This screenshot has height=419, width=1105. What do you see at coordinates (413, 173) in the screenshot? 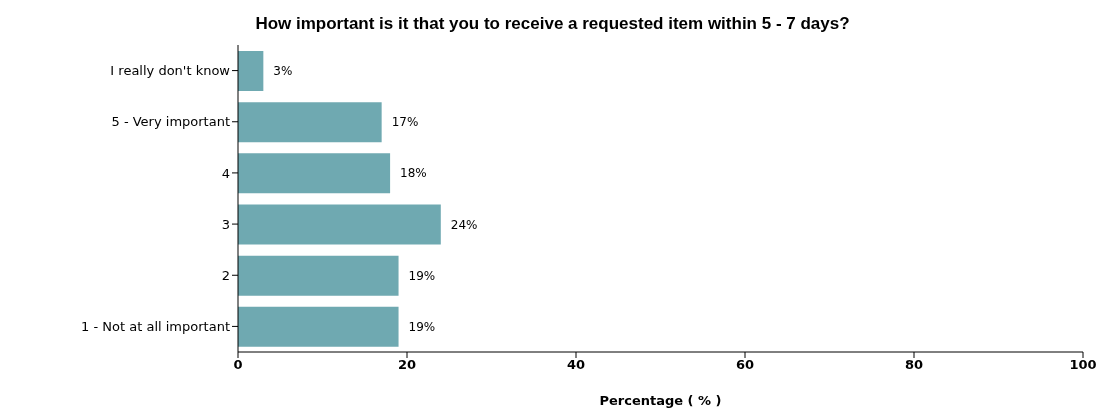
I see `data-label: 18%` at bounding box center [413, 173].